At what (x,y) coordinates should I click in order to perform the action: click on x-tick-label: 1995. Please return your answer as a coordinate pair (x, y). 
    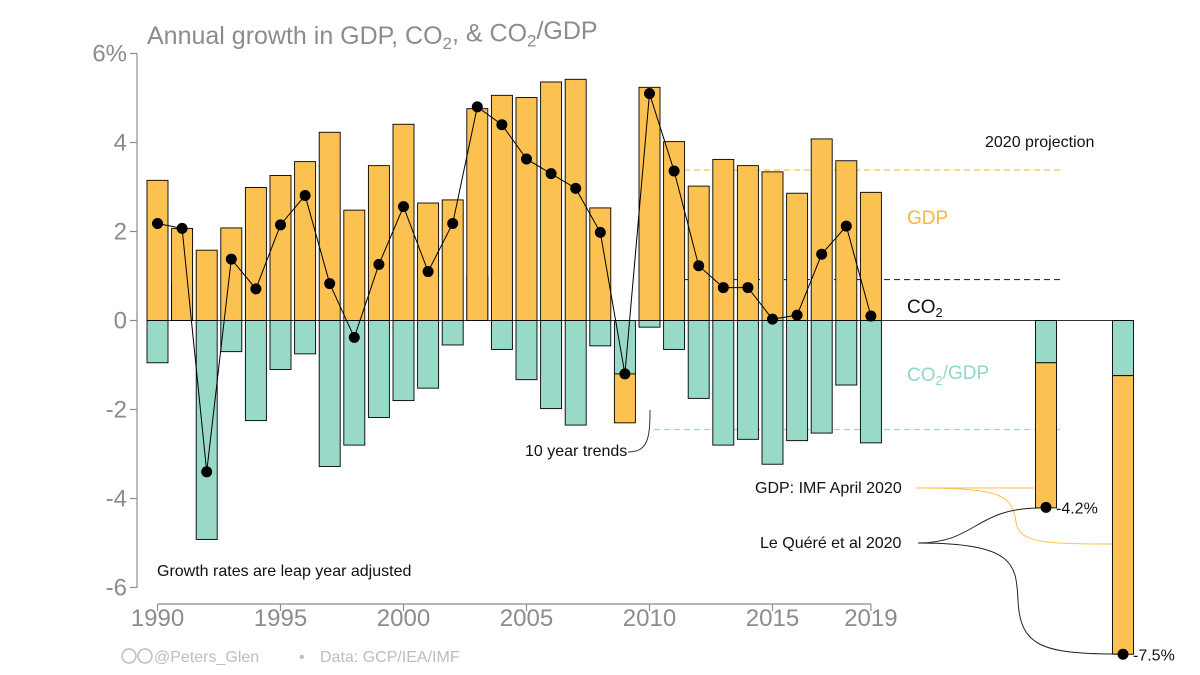
    Looking at the image, I should click on (280, 618).